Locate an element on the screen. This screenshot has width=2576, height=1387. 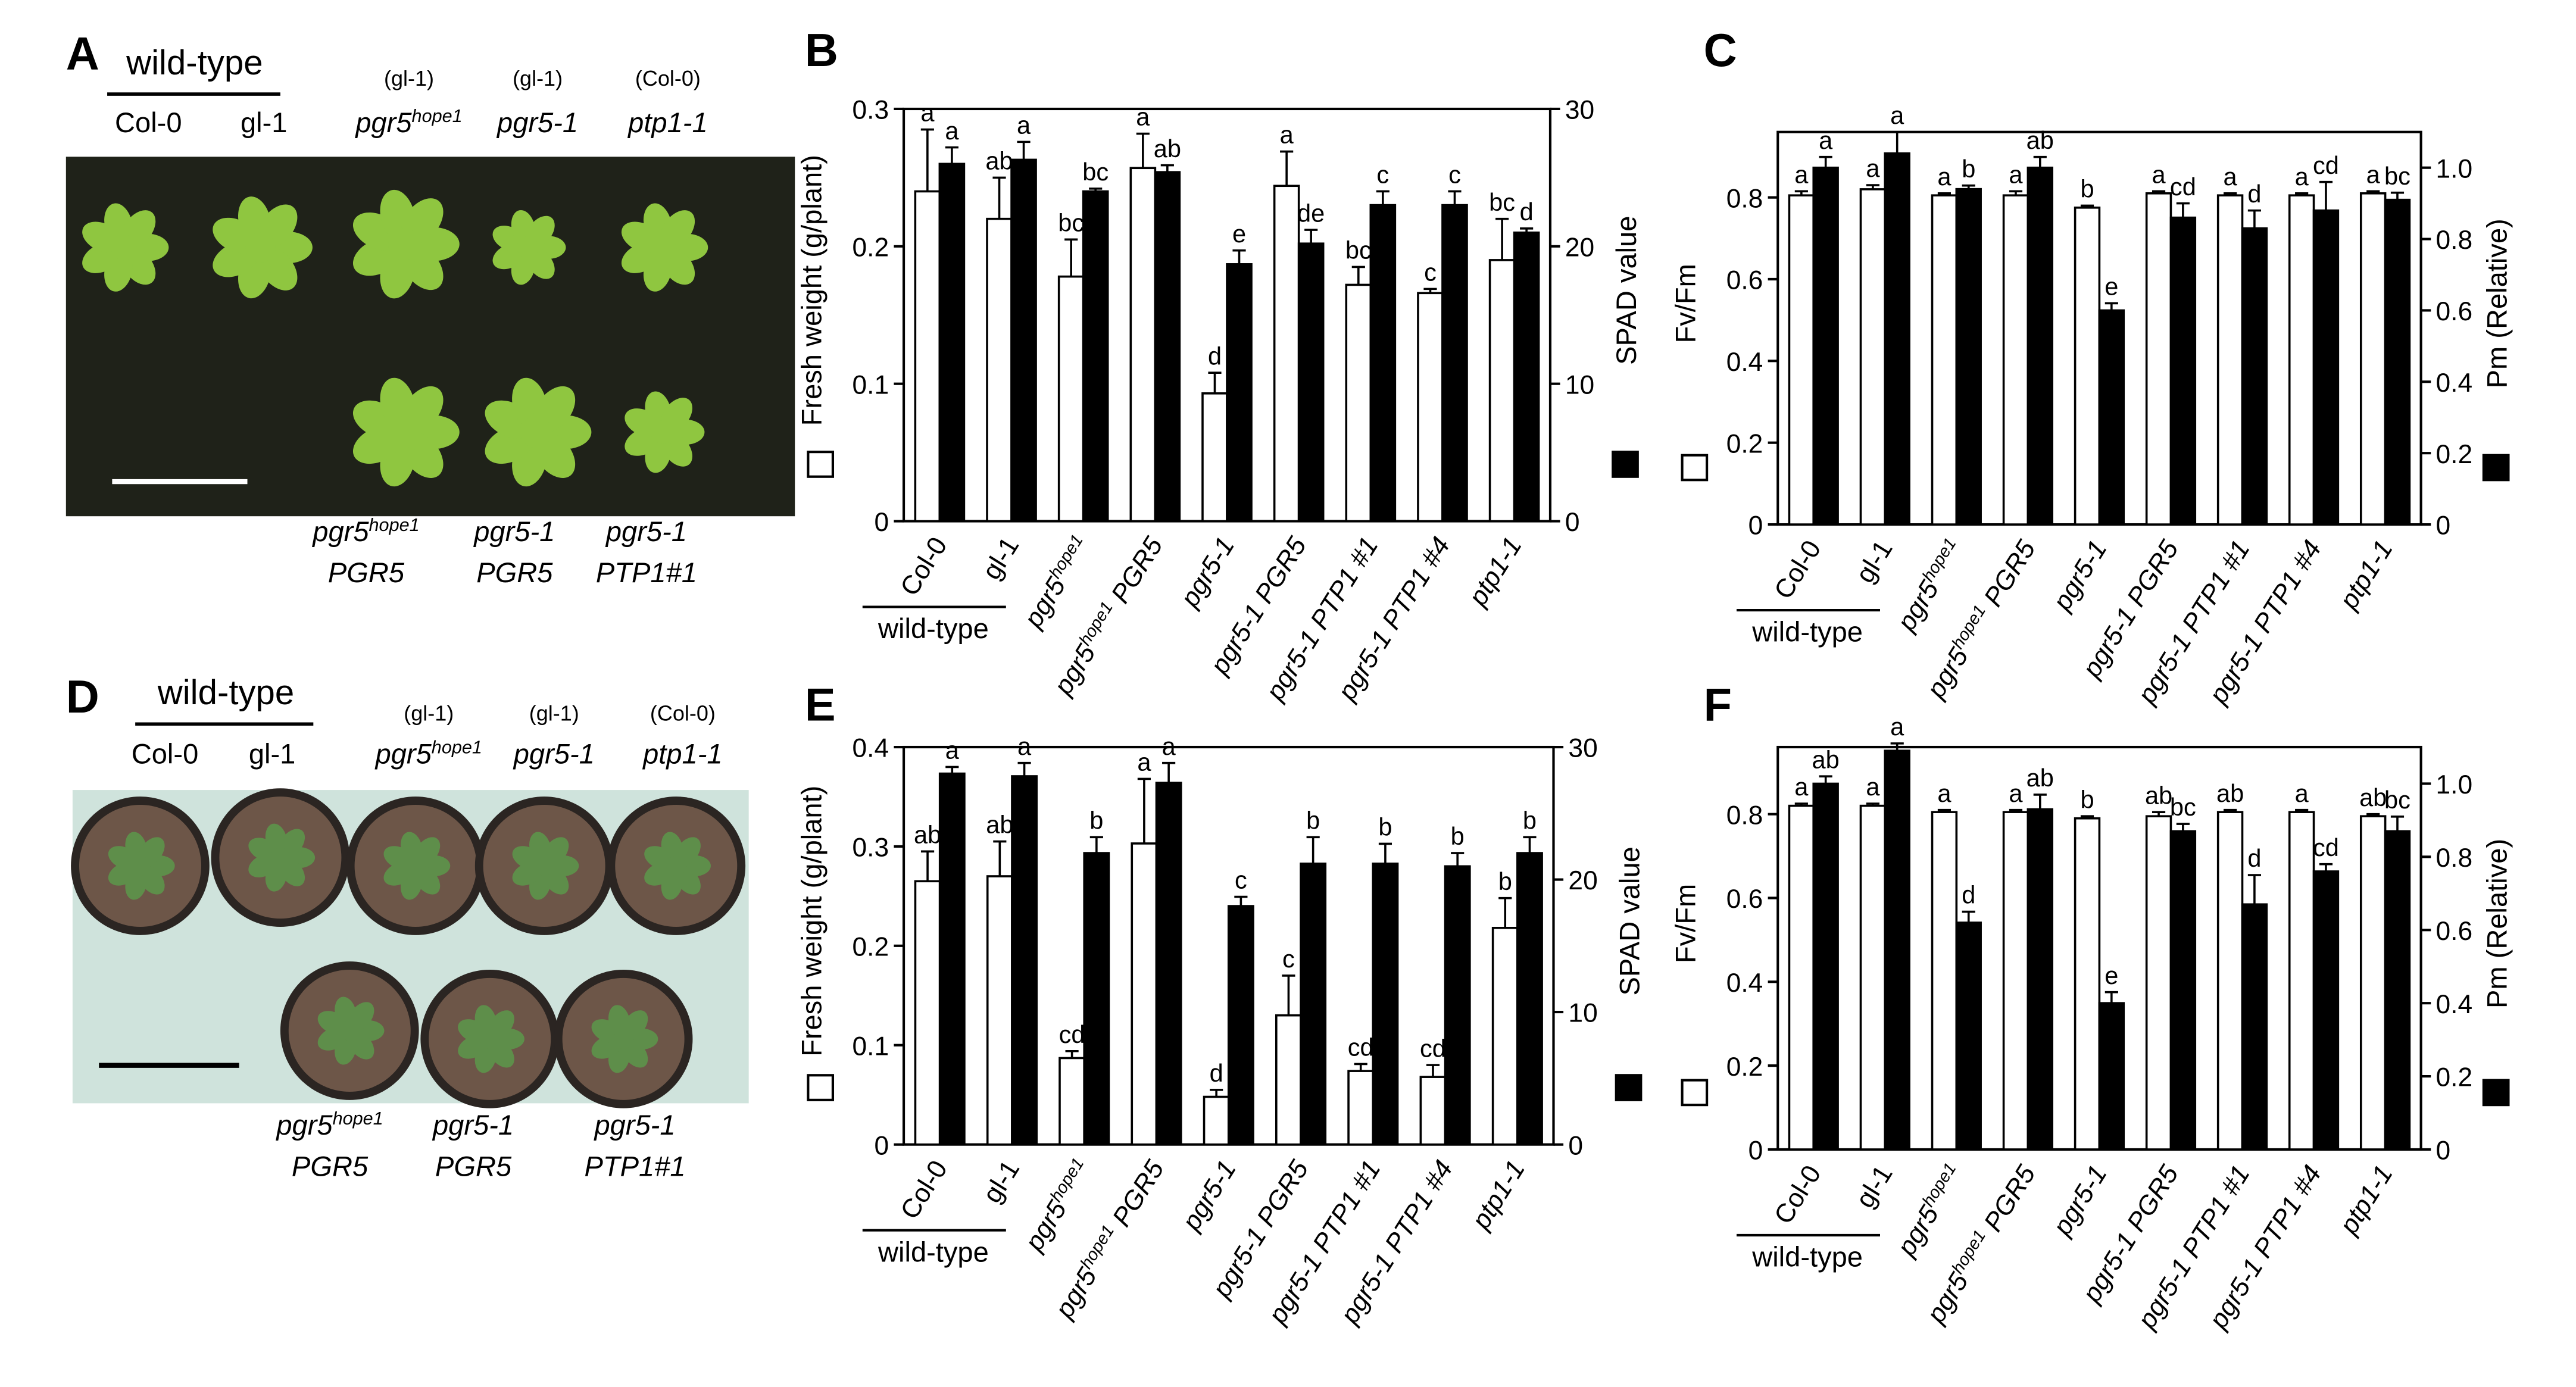
significance-letter: c is located at coordinates (1430, 272).